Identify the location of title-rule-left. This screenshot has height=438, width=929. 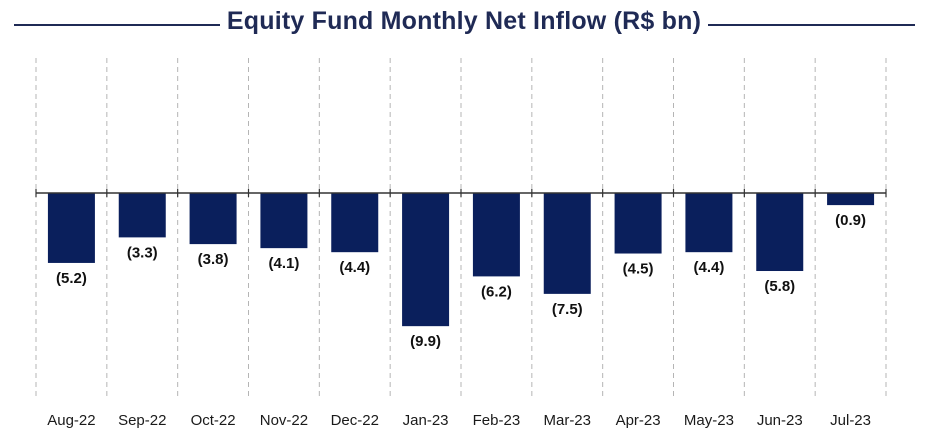
(117, 25).